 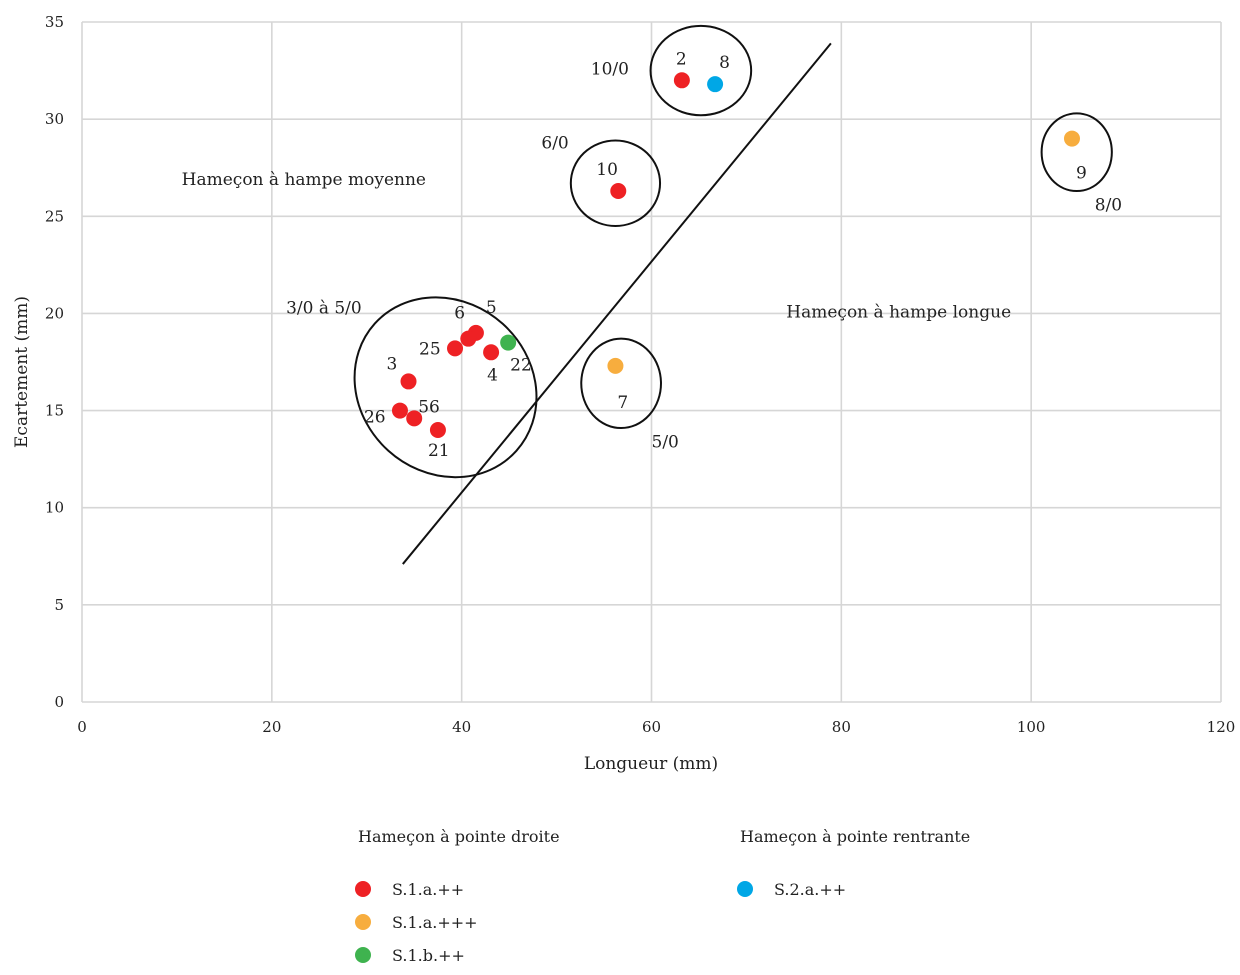 I want to click on annotation-text: Hameçon à hampe longue, so click(x=898, y=312).